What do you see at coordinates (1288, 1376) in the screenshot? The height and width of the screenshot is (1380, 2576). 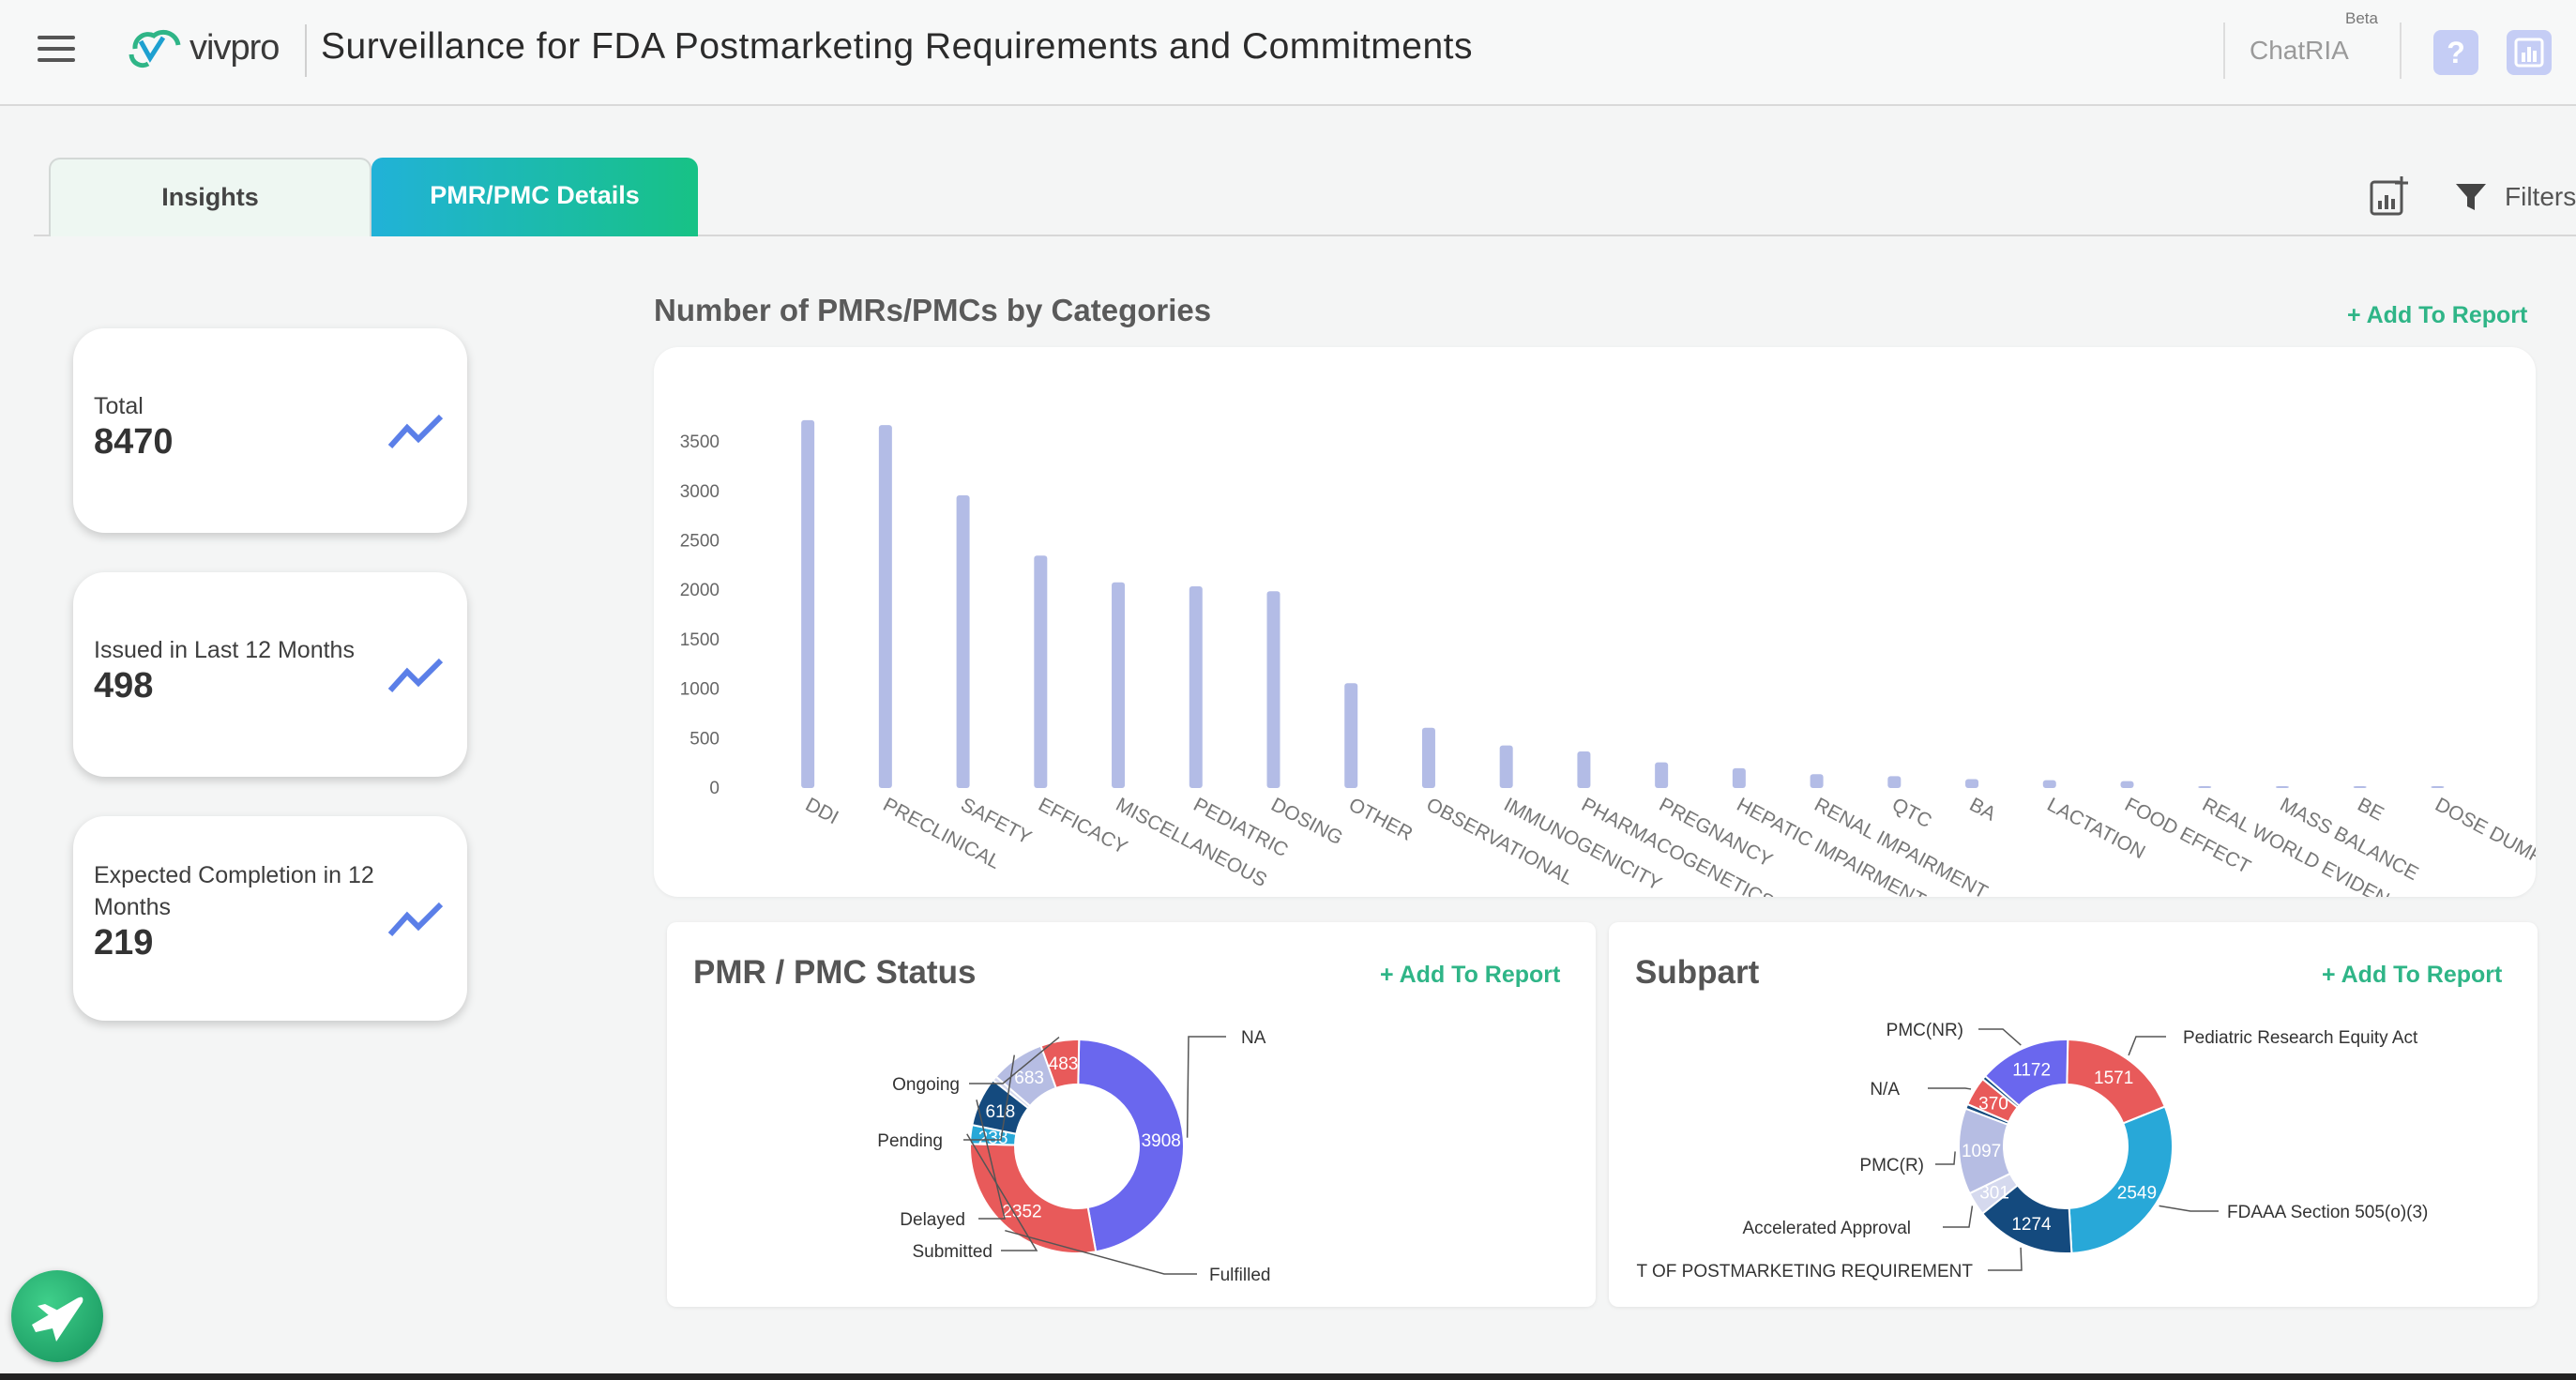 I see `bottom-bar` at bounding box center [1288, 1376].